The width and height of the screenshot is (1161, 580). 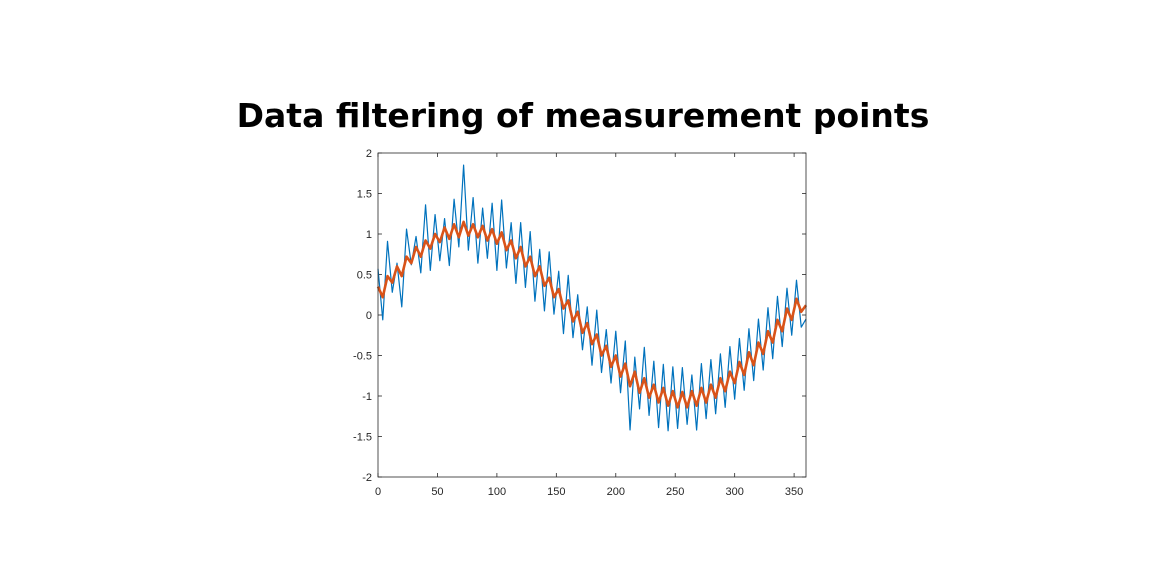 What do you see at coordinates (734, 492) in the screenshot?
I see `x-tick-label: 300` at bounding box center [734, 492].